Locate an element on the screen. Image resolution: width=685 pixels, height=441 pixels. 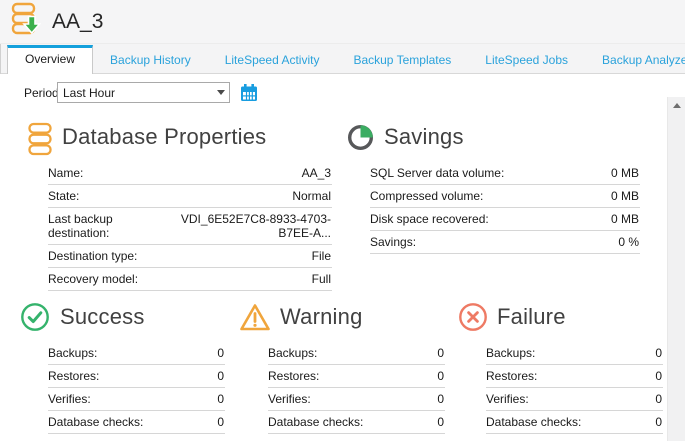
period-select-value: Last Hour is located at coordinates (89, 92).